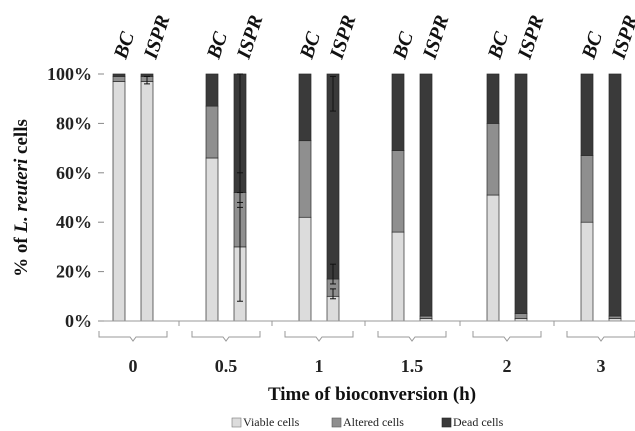 This screenshot has width=635, height=431. Describe the element at coordinates (75, 197) in the screenshot. I see `y-axis-ticks: 0% 20% 40% 60% 80% 100%` at that location.